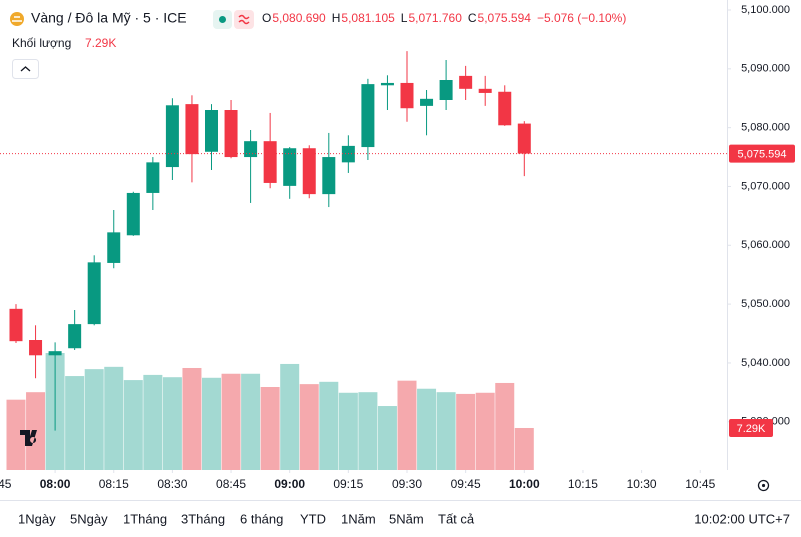 This screenshot has width=801, height=537. What do you see at coordinates (145, 518) in the screenshot?
I see `range-button: 1Tháng` at bounding box center [145, 518].